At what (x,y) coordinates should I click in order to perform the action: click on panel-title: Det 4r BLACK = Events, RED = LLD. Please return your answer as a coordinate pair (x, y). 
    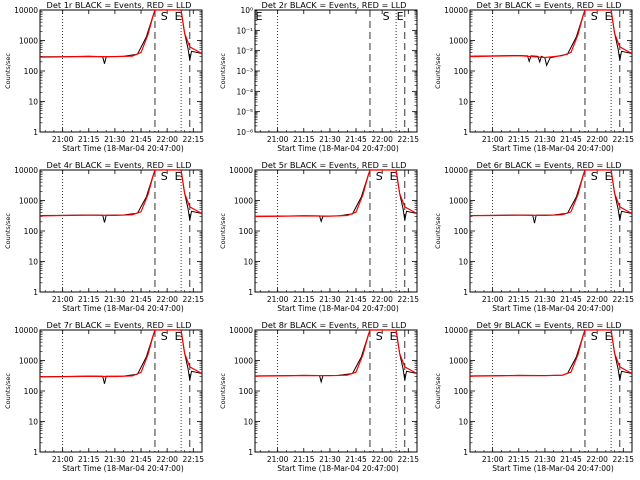
    Looking at the image, I should click on (119, 165).